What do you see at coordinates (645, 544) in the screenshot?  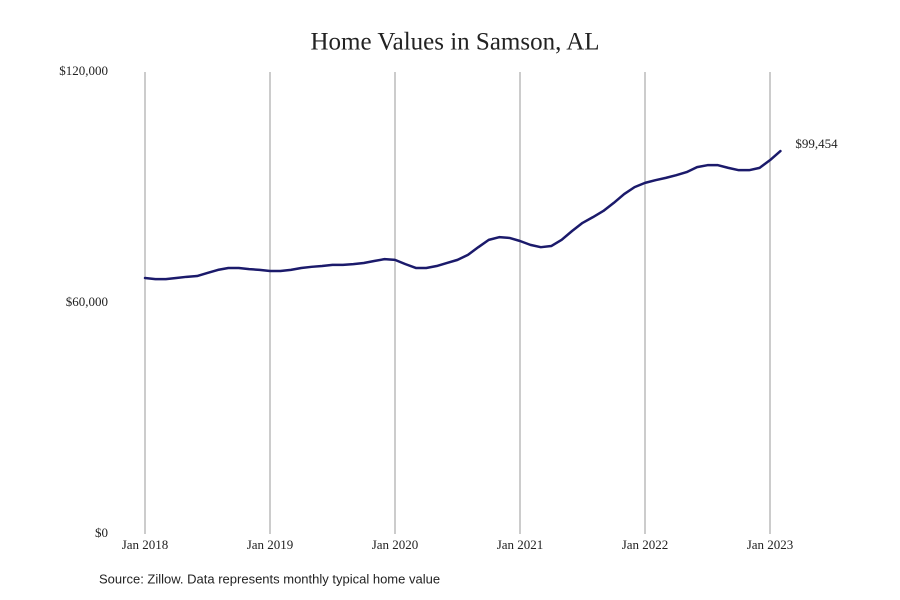 I see `x-tick-label: Jan 2022` at bounding box center [645, 544].